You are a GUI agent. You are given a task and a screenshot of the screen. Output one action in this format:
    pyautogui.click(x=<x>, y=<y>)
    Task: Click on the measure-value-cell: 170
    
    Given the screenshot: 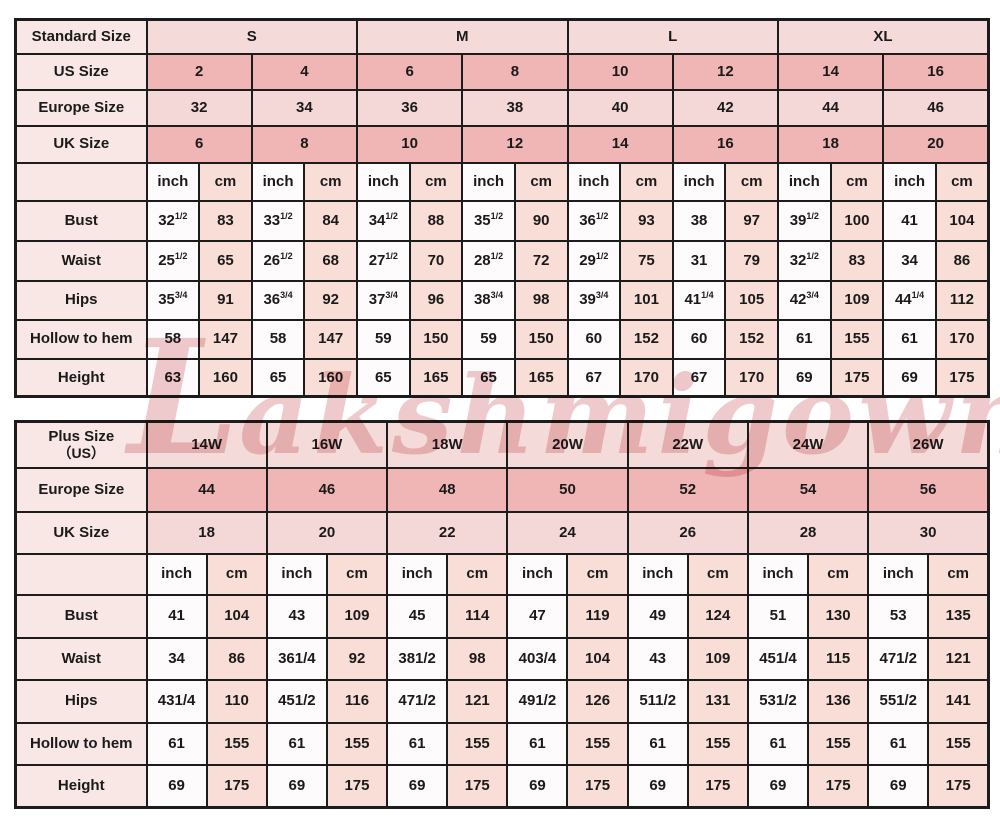 What is the action you would take?
    pyautogui.click(x=646, y=377)
    